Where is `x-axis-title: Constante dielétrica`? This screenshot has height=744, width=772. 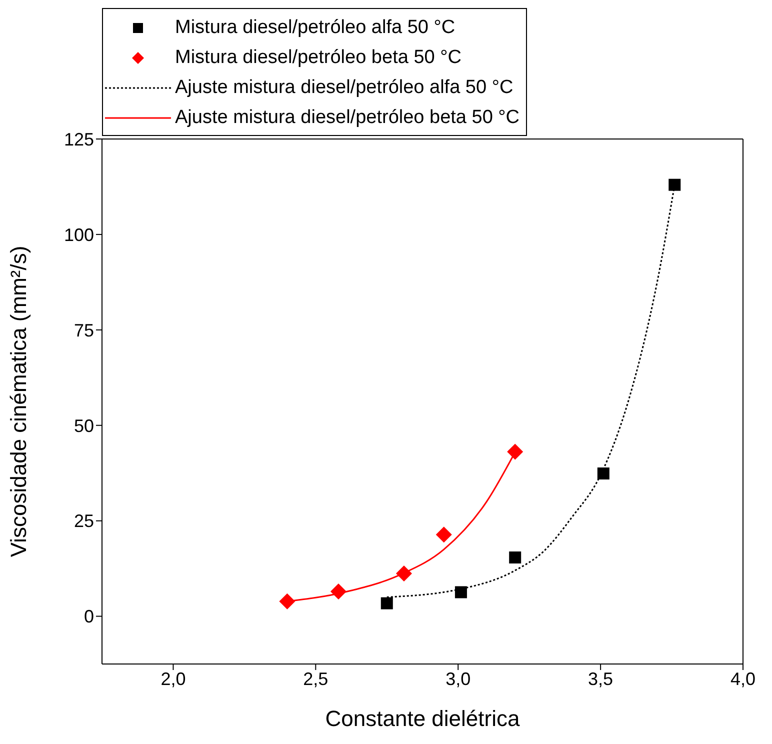
x-axis-title: Constante dielétrica is located at coordinates (422, 718).